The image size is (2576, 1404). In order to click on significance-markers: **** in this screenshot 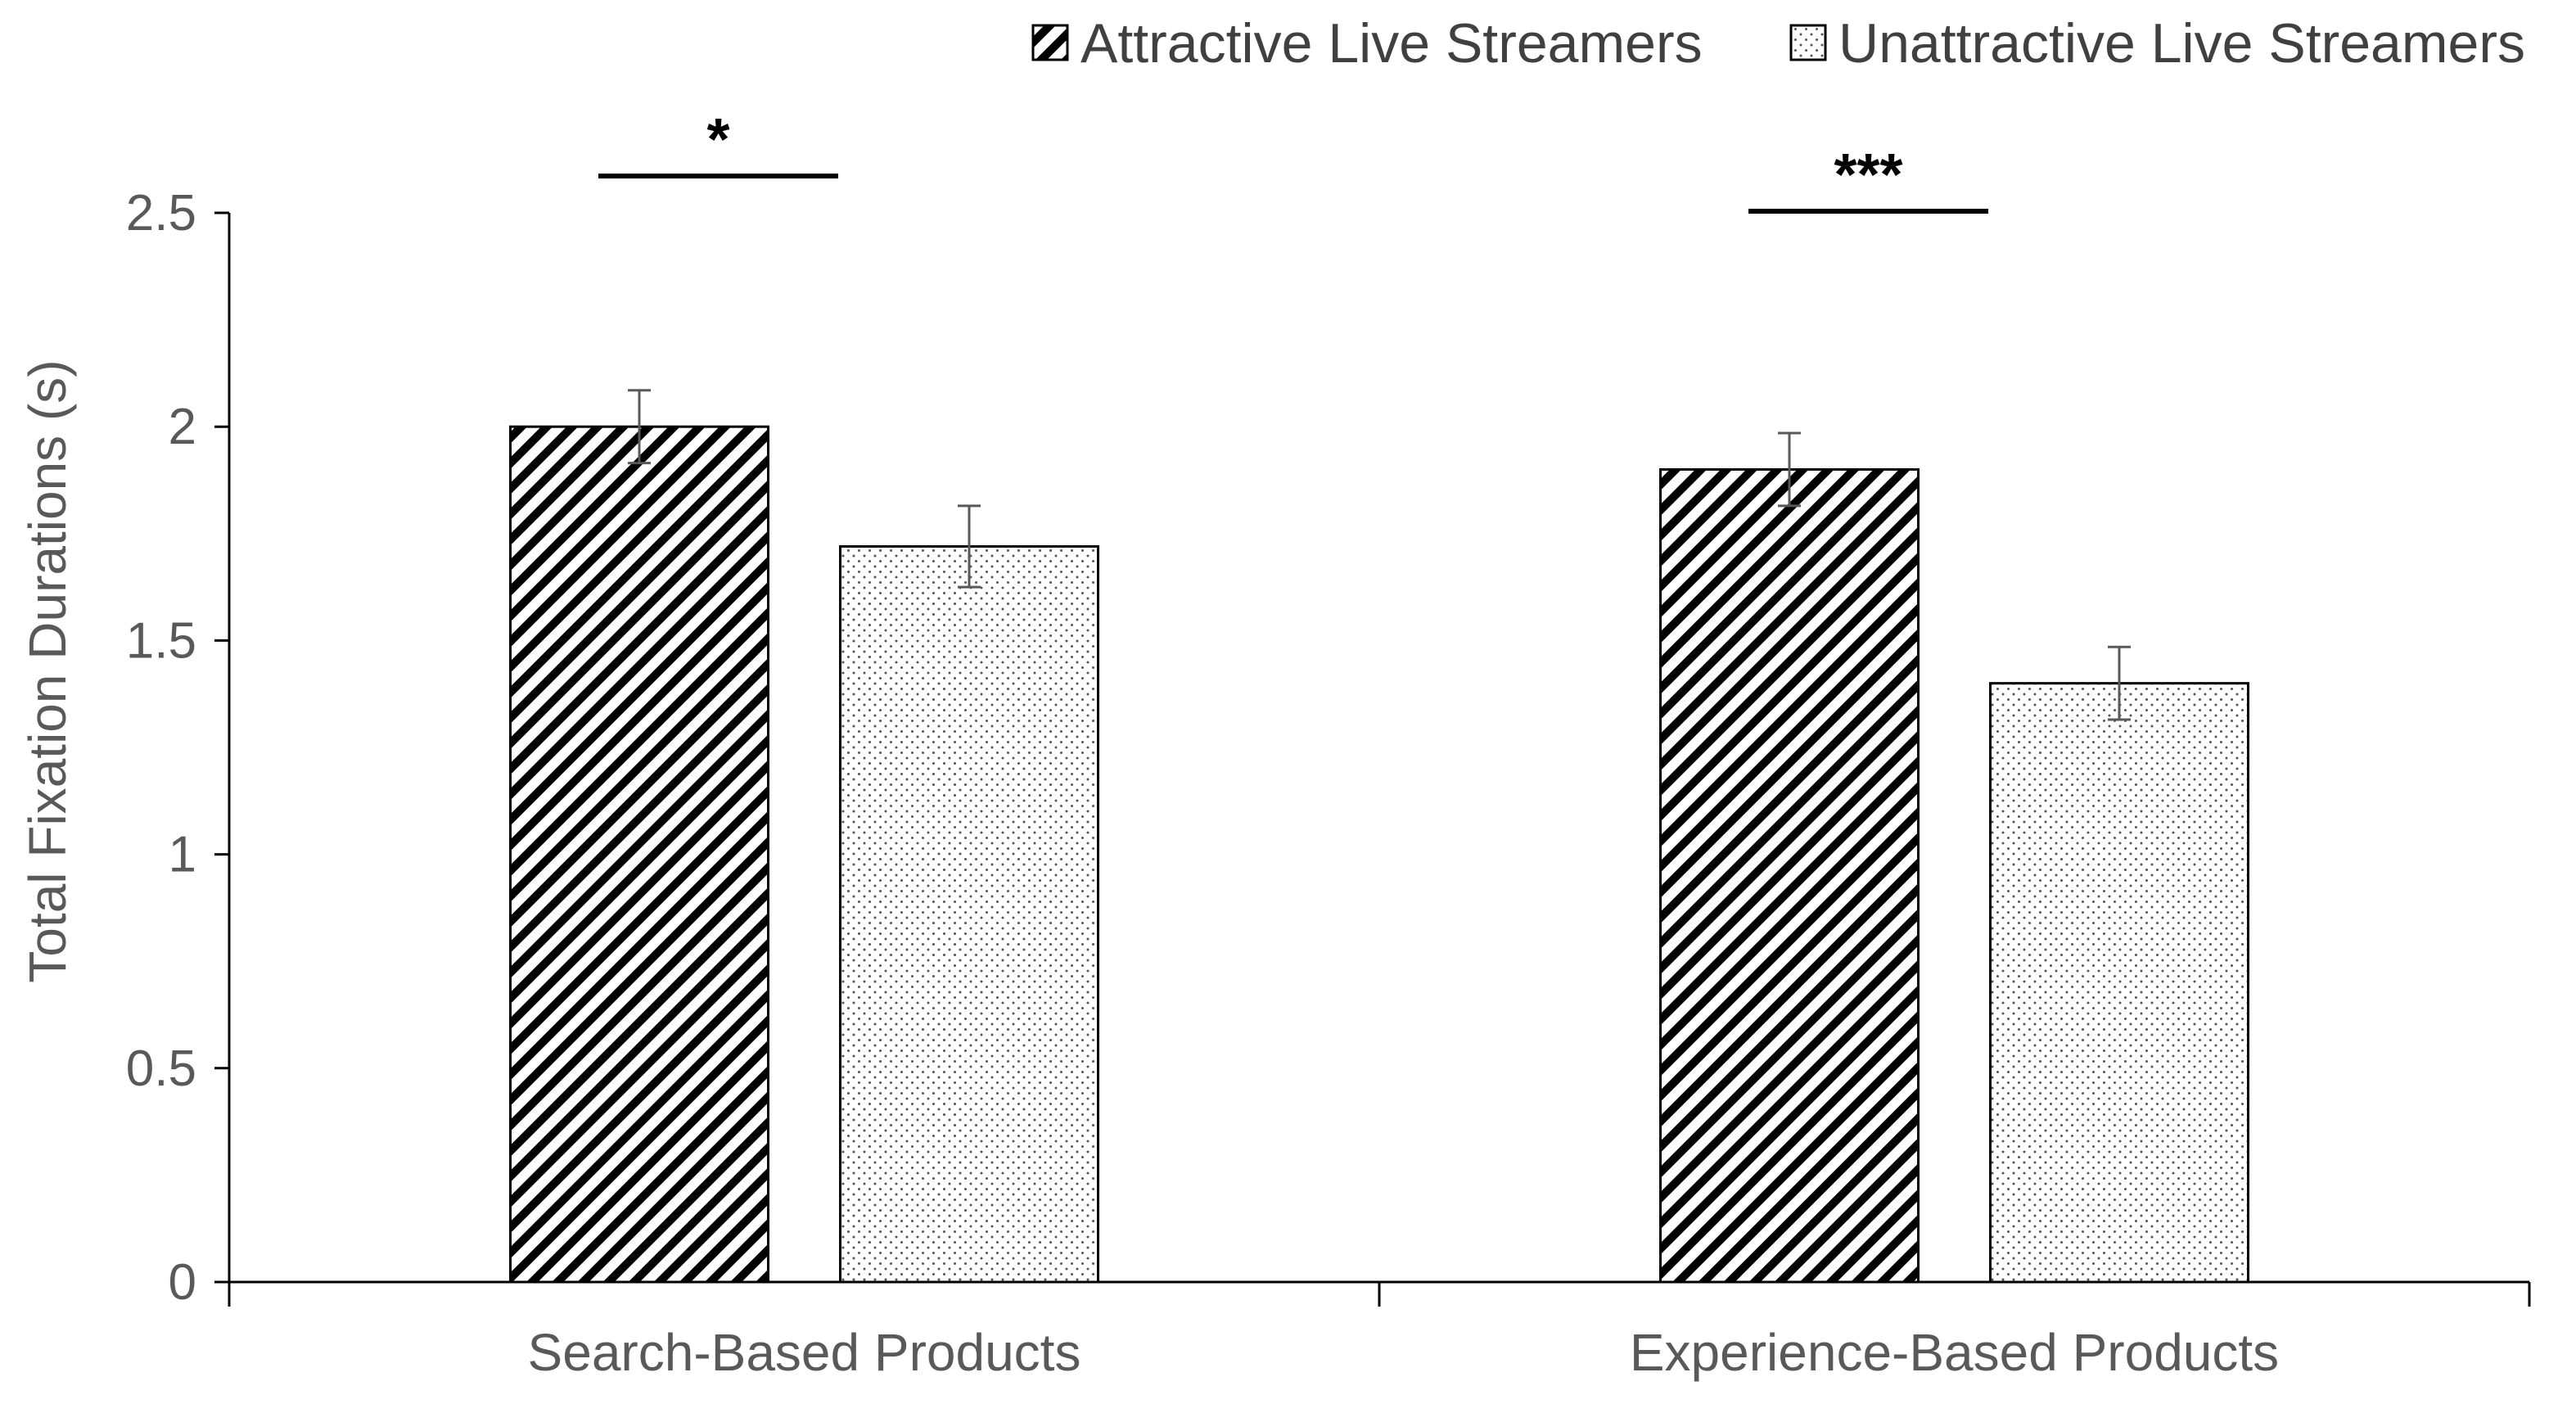, I will do `click(1293, 160)`.